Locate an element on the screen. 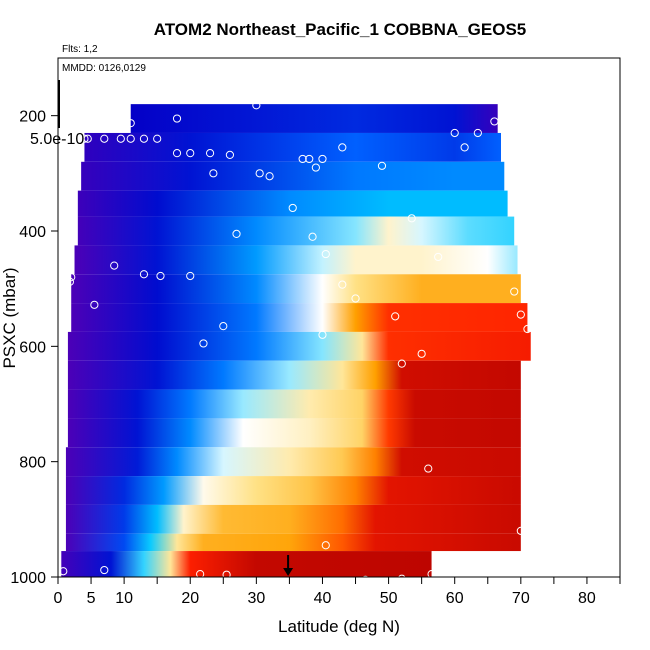 The width and height of the screenshot is (650, 650). x-tick-label: 70 is located at coordinates (521, 598).